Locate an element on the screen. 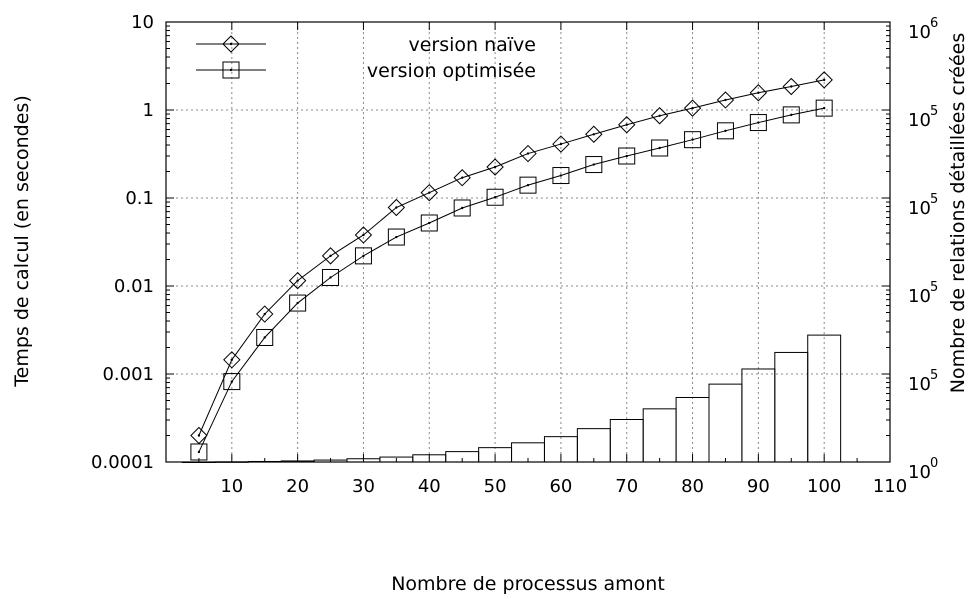 The width and height of the screenshot is (978, 599). legend: version naïve version optimisée is located at coordinates (366, 58).